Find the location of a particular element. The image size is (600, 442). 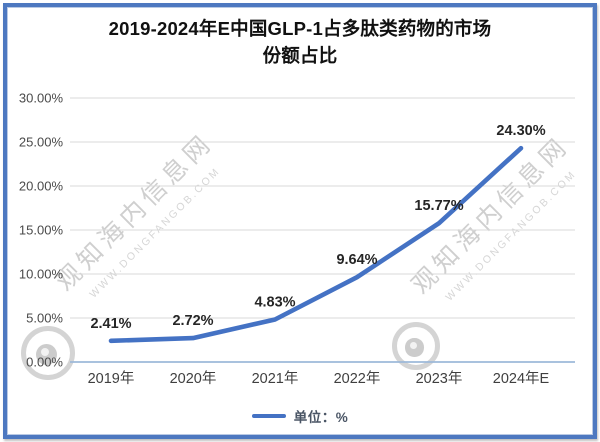

x-axis-tick-label: 2021年 is located at coordinates (275, 378).